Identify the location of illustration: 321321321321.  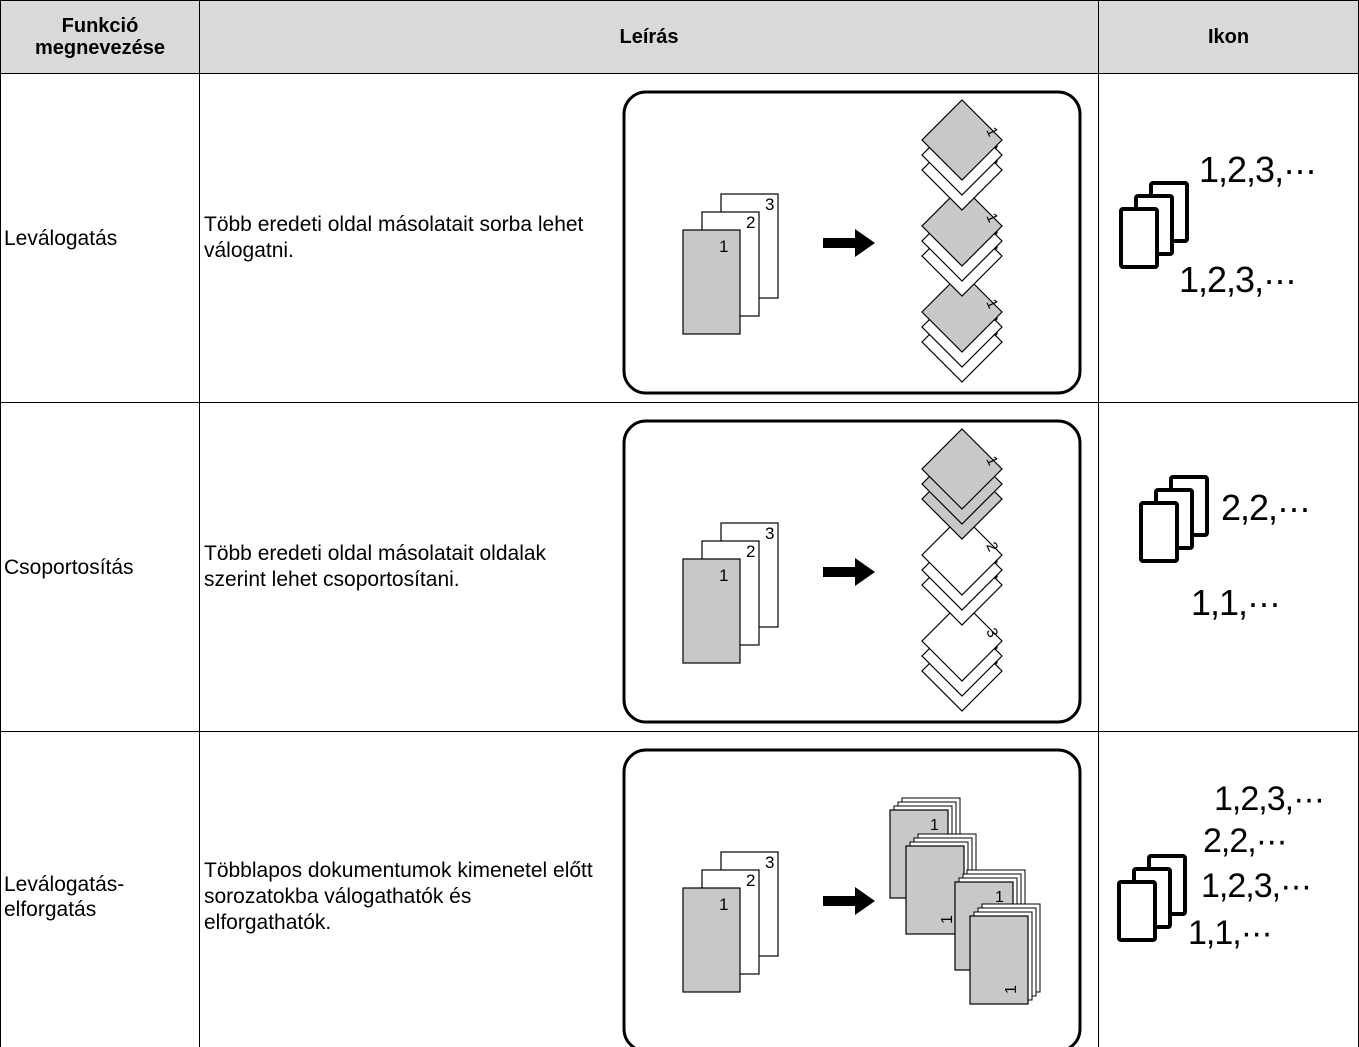
(852, 242).